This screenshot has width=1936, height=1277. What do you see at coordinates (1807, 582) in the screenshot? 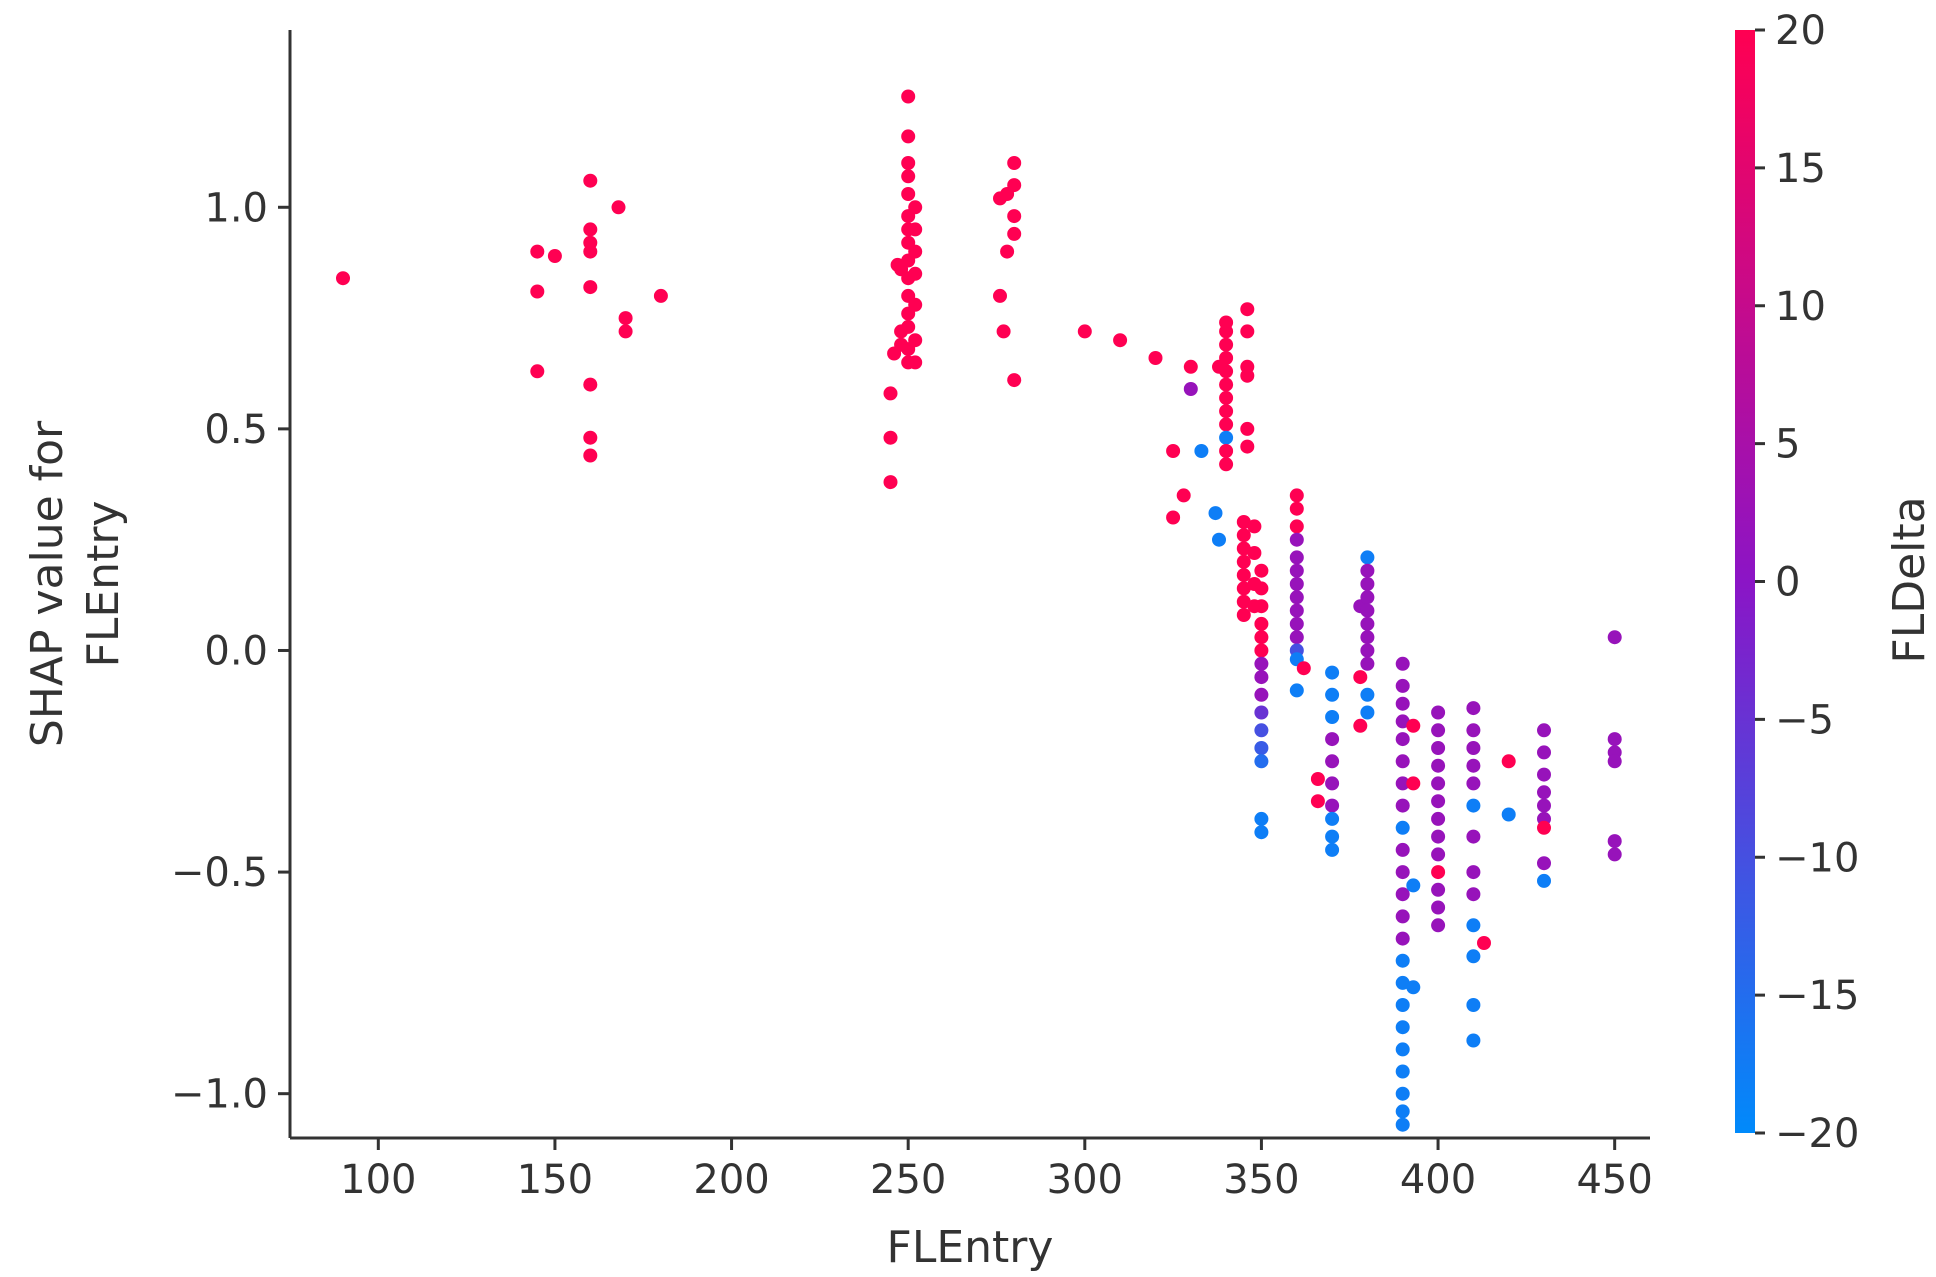
I see `colorbar-ticks: −20 −15 −10 −5 0 5 10 15 20` at bounding box center [1807, 582].